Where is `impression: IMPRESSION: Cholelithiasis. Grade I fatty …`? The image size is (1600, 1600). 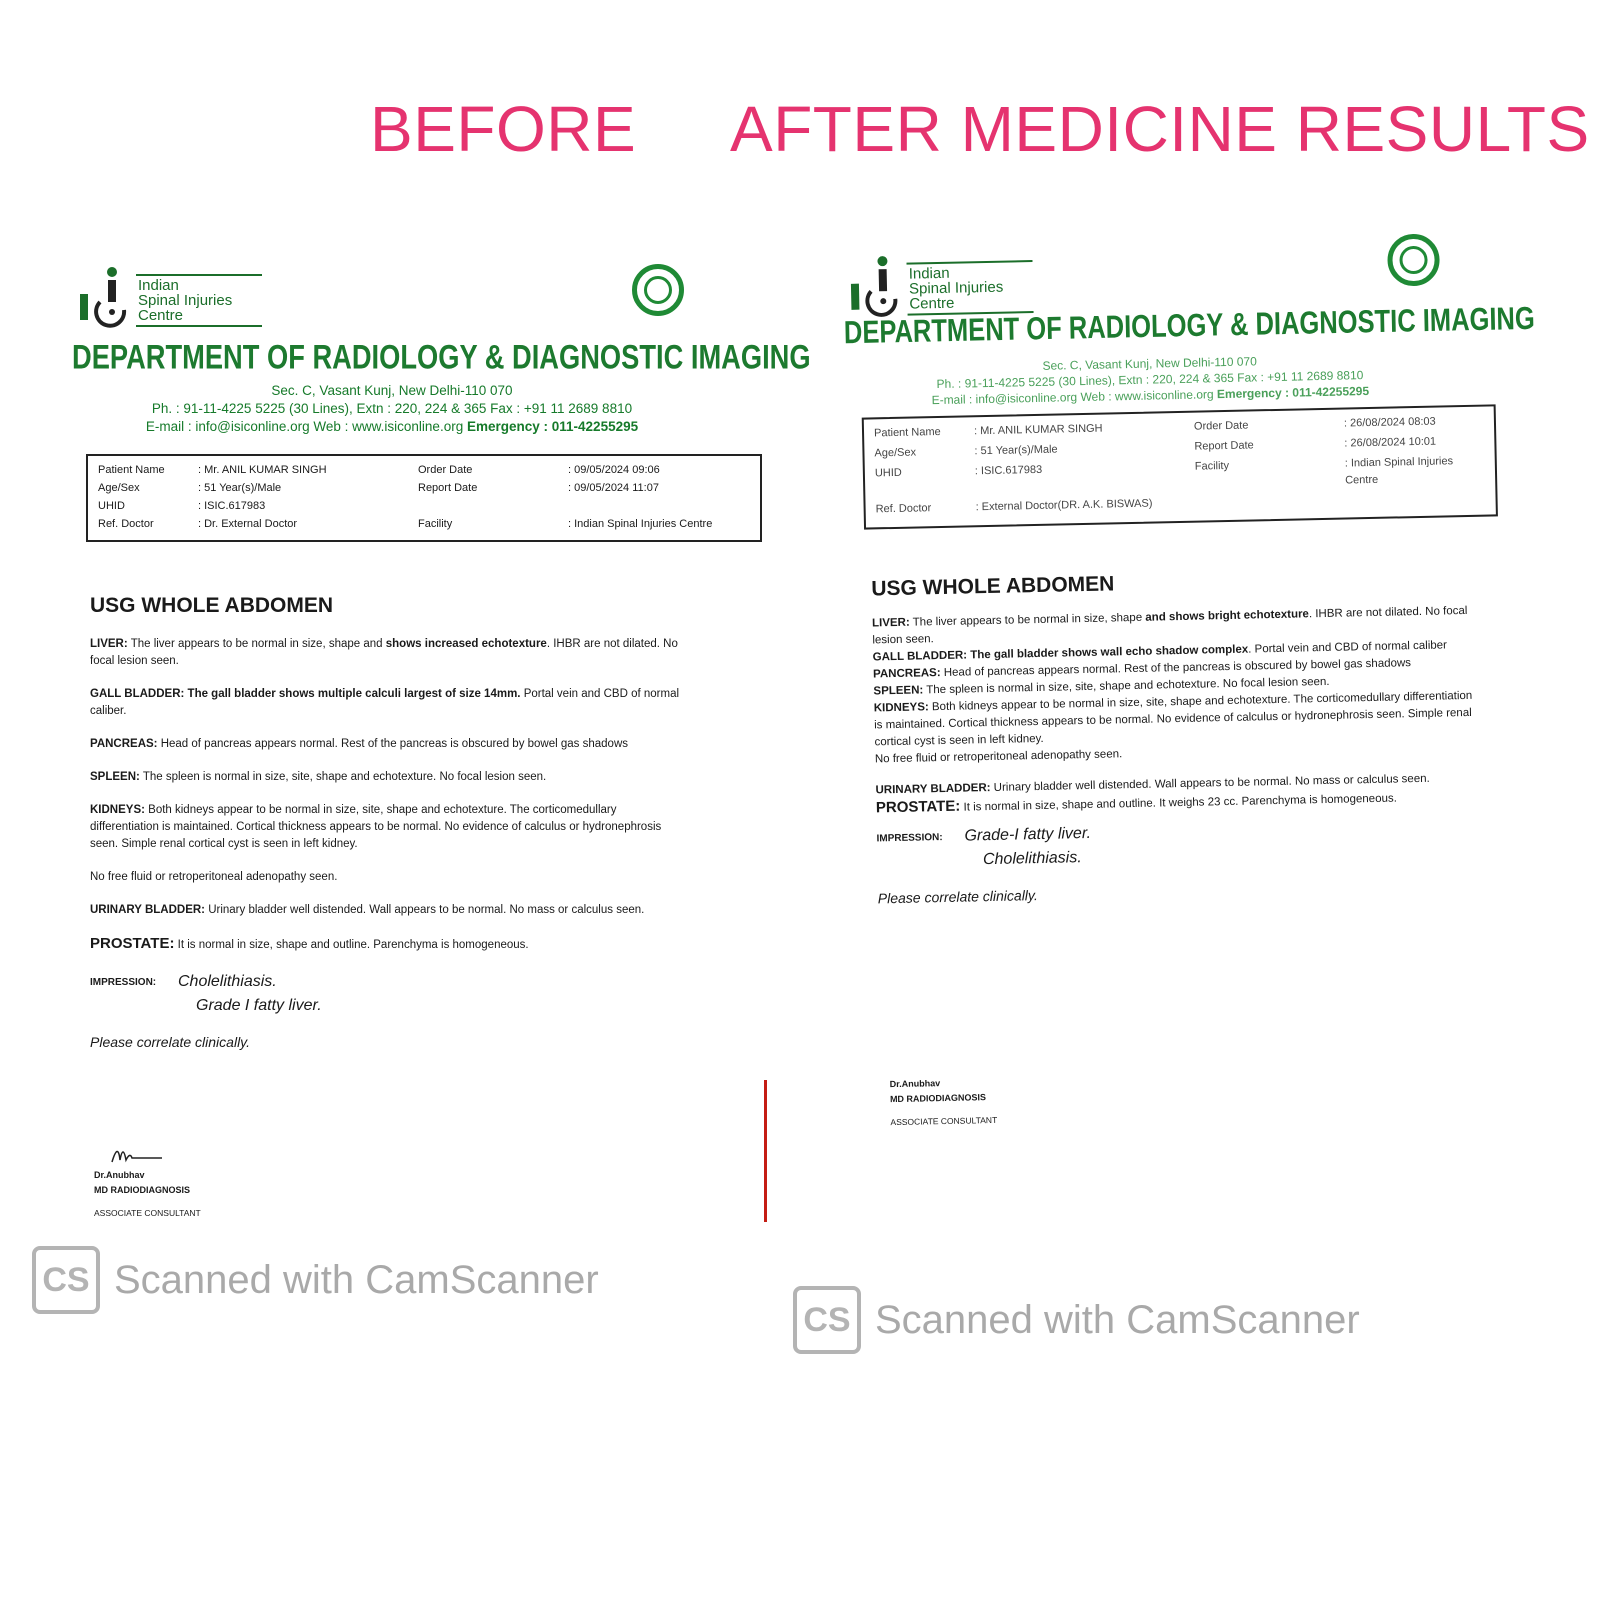 impression: IMPRESSION: Cholelithiasis. Grade I fatty … is located at coordinates (385, 994).